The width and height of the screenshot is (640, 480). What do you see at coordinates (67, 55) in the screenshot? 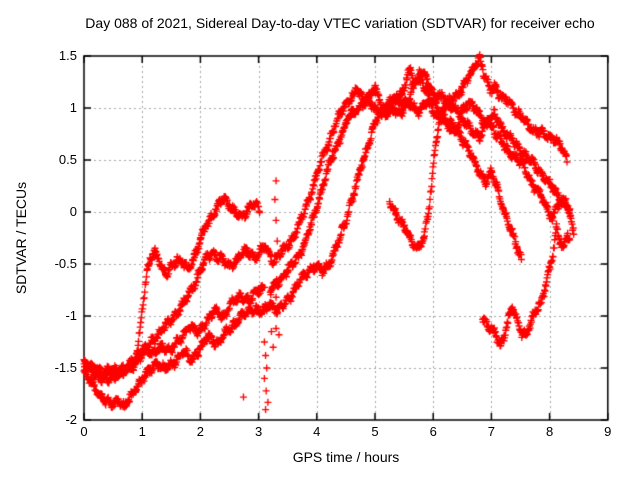
I see `y-tick-label: 1.5` at bounding box center [67, 55].